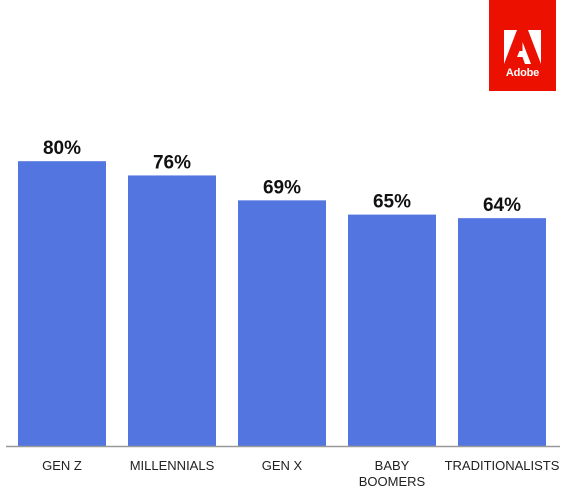 The image size is (570, 493). Describe the element at coordinates (282, 187) in the screenshot. I see `value-label-2: 69%` at that location.